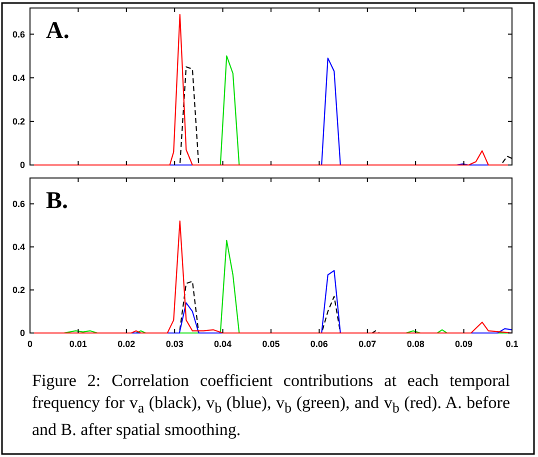 The image size is (538, 457). Describe the element at coordinates (271, 405) in the screenshot. I see `text: Figure 2: Correlation coefficient contributions at each temporal frequency for v$_{a}$ (black), v$_{b}$ (blue), v$_{b}$ (green), and v$_{b}$ (red). A. before and B. after spatial smoothing.` at that location.